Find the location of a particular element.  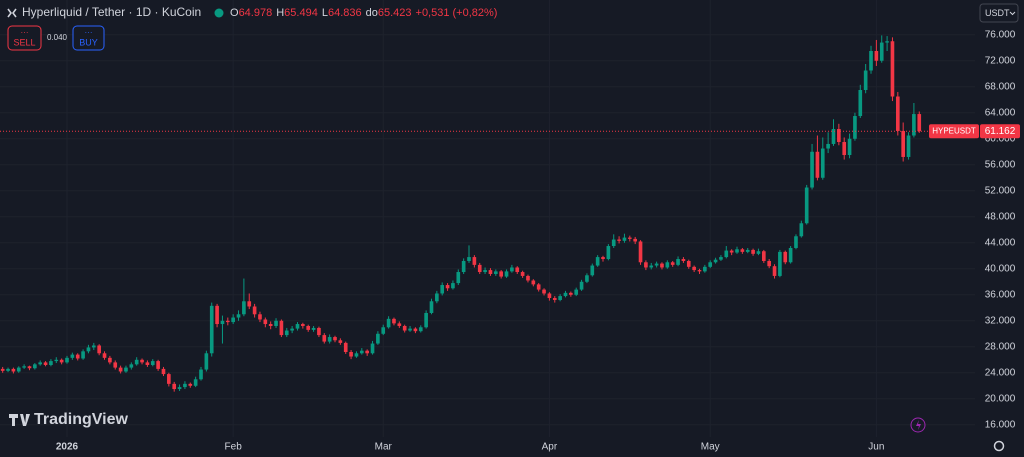

buy-button is located at coordinates (88, 38).